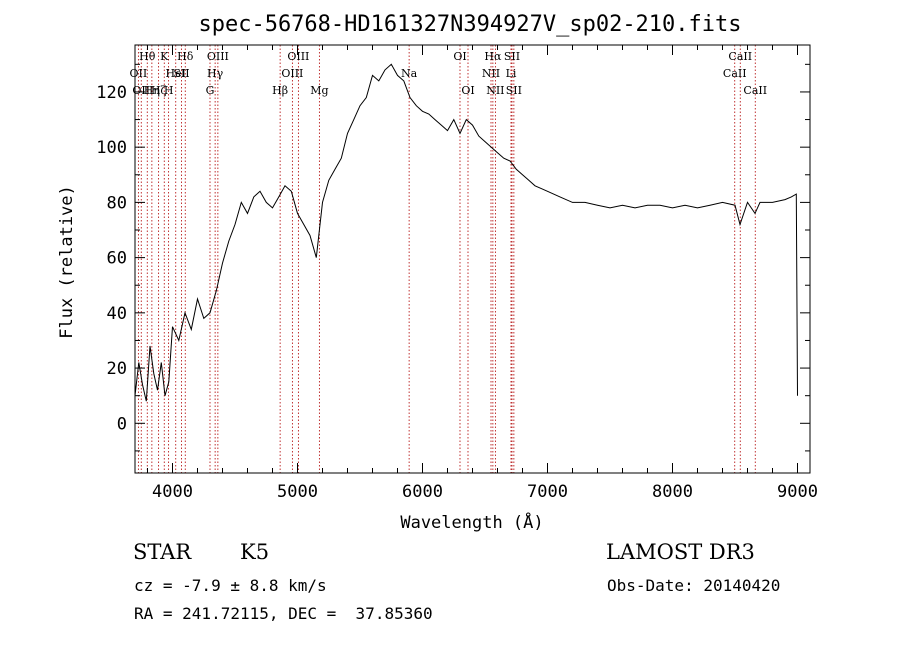 The width and height of the screenshot is (900, 649). What do you see at coordinates (297, 492) in the screenshot?
I see `x-tick-label: 5000` at bounding box center [297, 492].